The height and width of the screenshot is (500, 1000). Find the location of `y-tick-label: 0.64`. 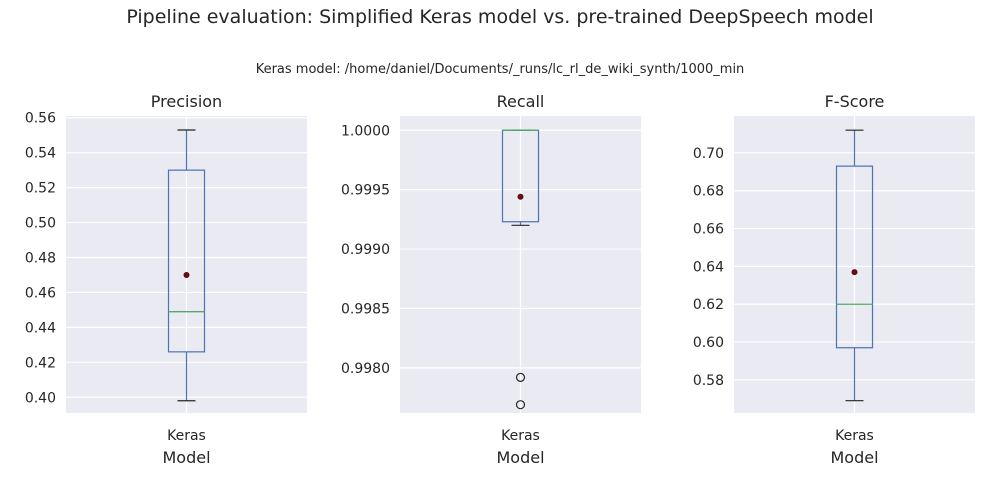

y-tick-label: 0.64 is located at coordinates (708, 267).